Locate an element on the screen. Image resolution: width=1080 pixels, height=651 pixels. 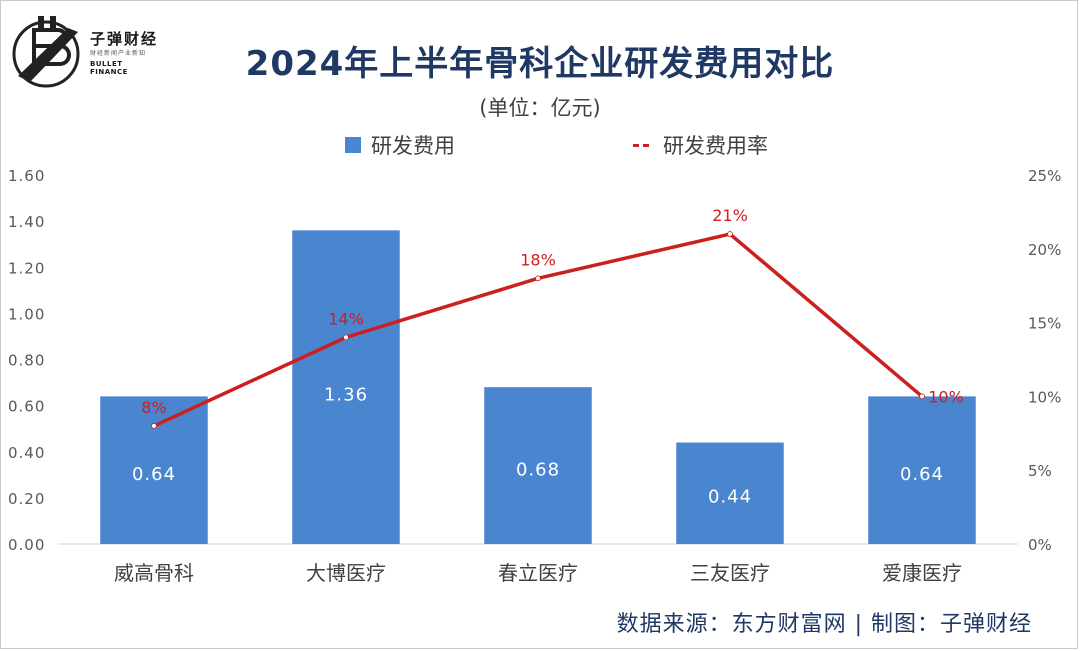
line-value-label: 10% is located at coordinates (946, 396).